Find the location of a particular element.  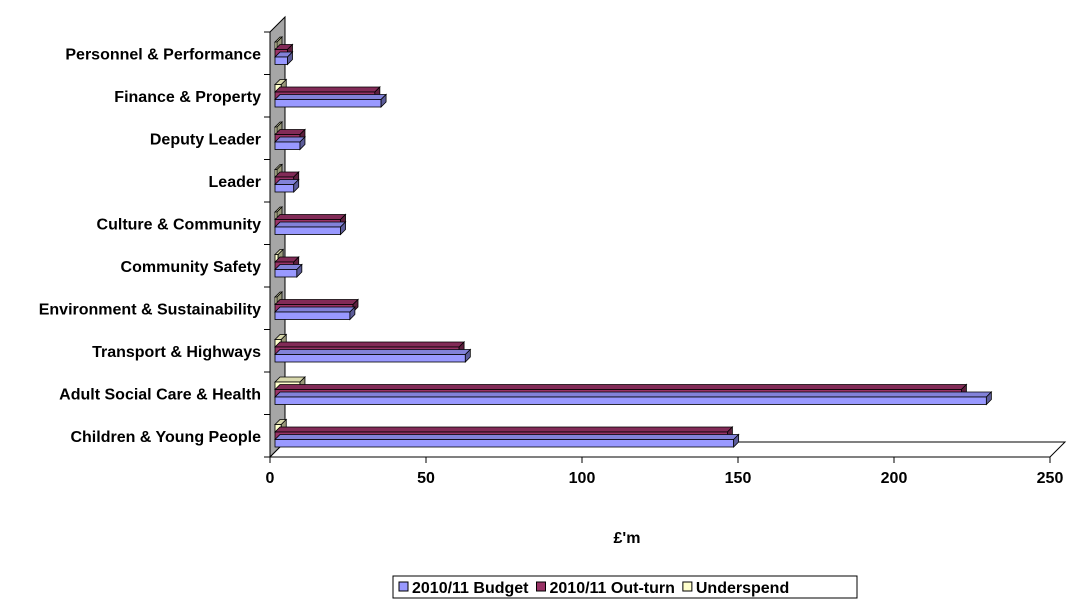

x-tick-label: 50 is located at coordinates (426, 478).